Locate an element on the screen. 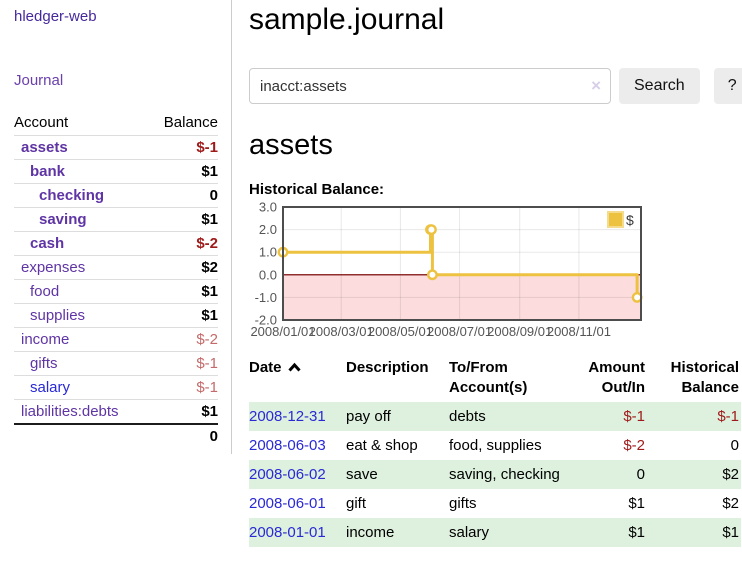 Image resolution: width=742 pixels, height=582 pixels. register-header-balance: Historical Balance is located at coordinates (704, 377).